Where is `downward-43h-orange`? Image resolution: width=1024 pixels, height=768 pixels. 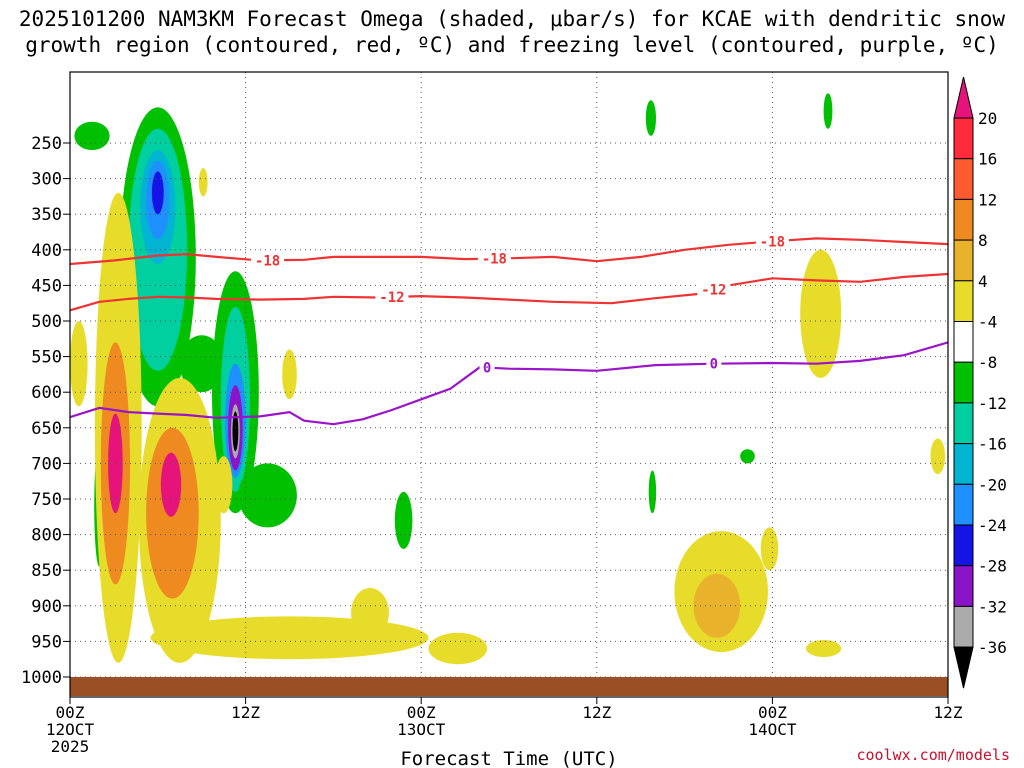 downward-43h-orange is located at coordinates (717, 605).